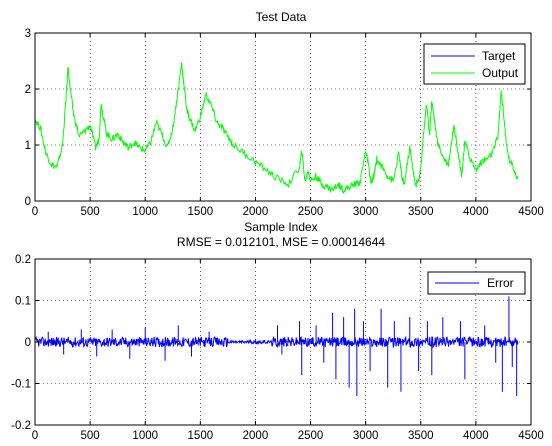 This screenshot has height=446, width=552. Describe the element at coordinates (21, 385) in the screenshot. I see `bottom-y-tick-label: -0.1` at that location.